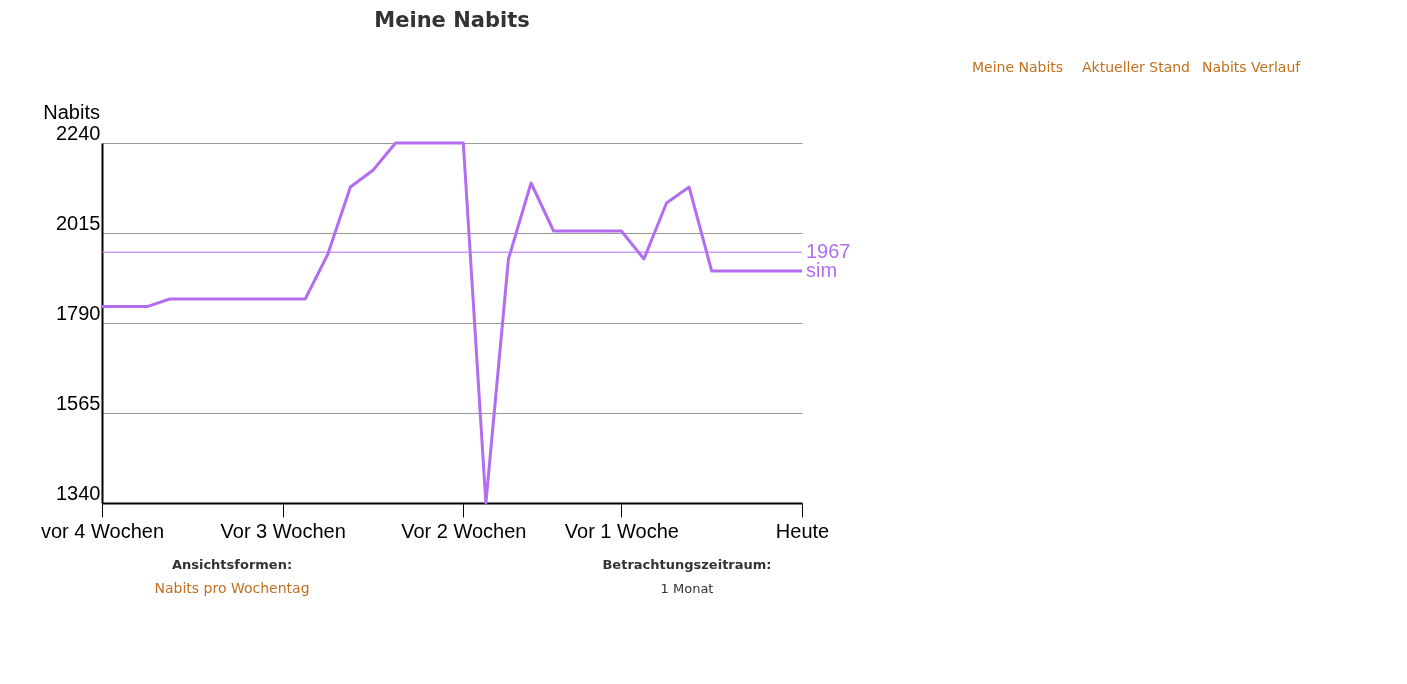 Image resolution: width=1407 pixels, height=684 pixels. What do you see at coordinates (232, 564) in the screenshot?
I see `text: Ansichtsformen:` at bounding box center [232, 564].